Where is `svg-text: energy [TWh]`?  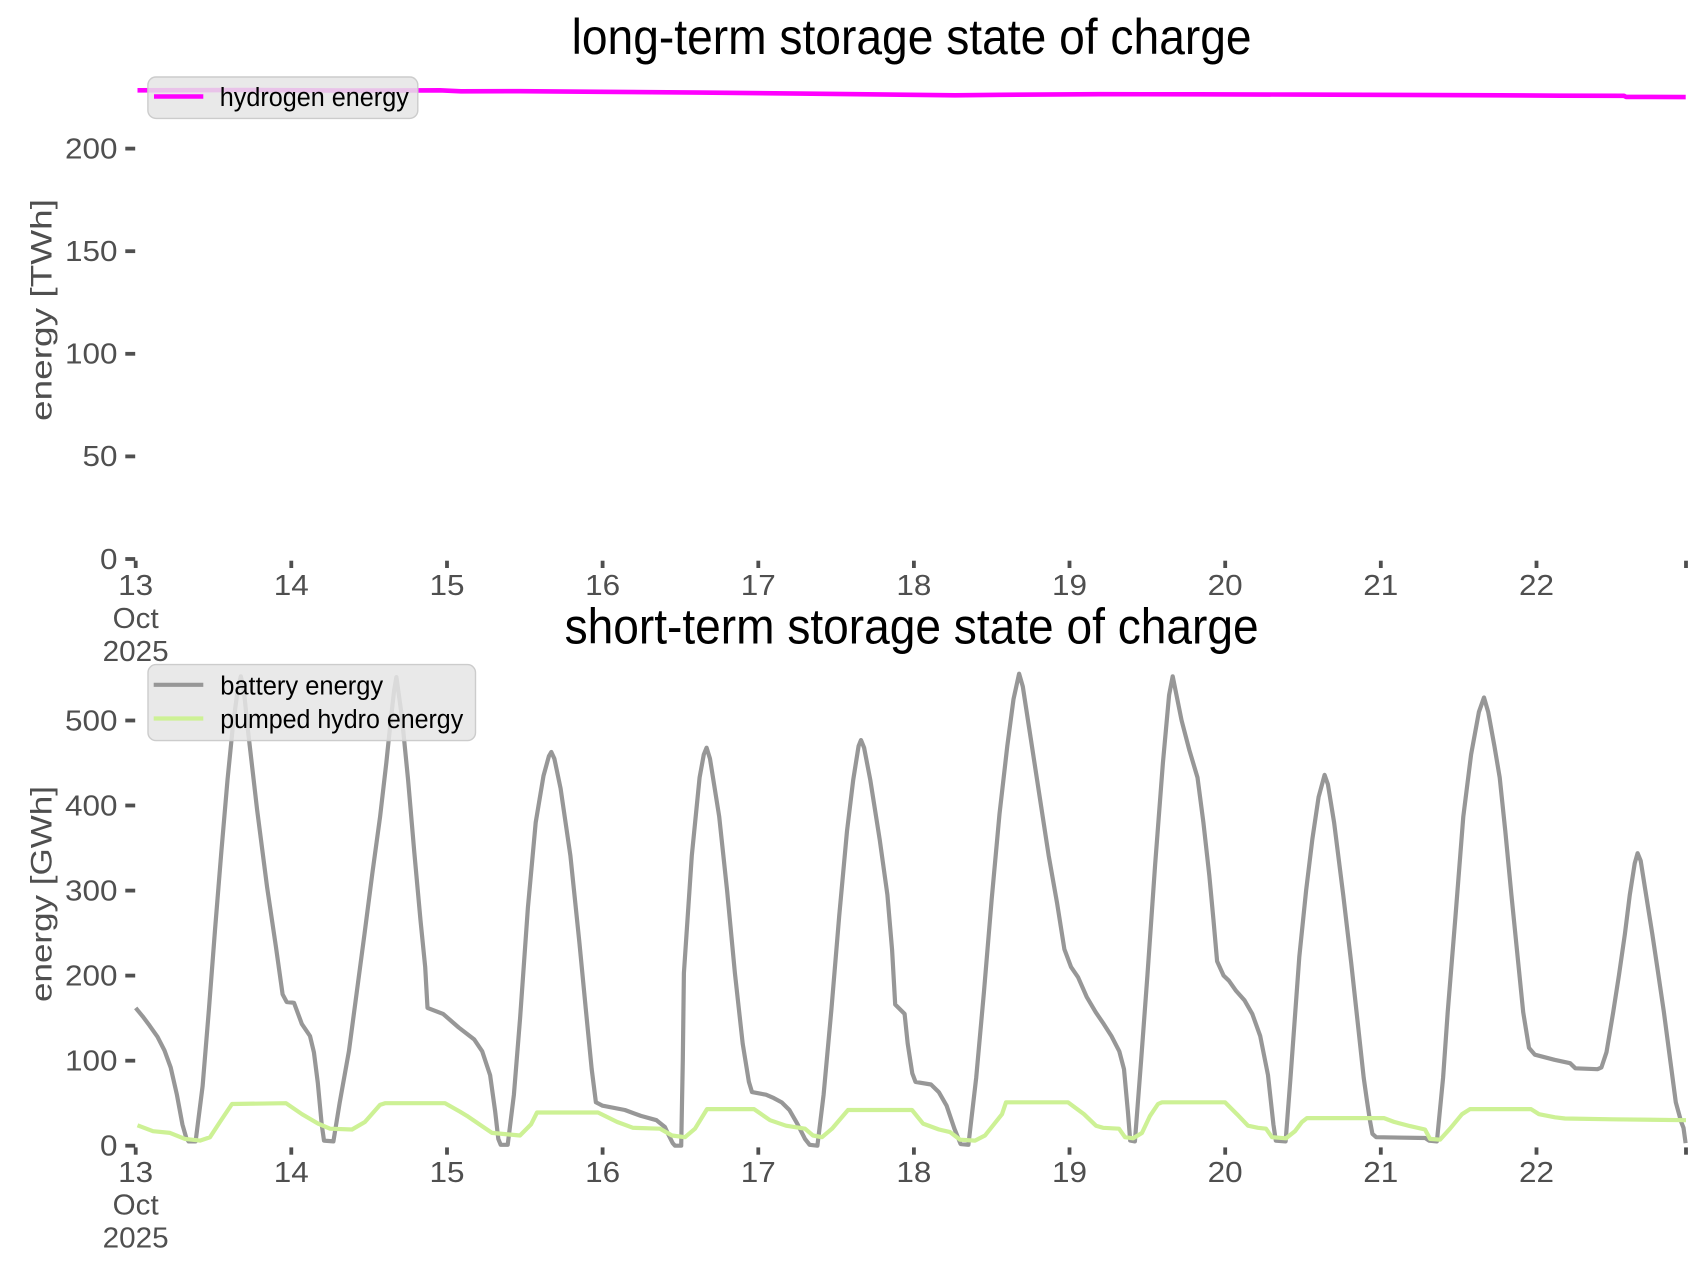 svg-text: energy [TWh] is located at coordinates (41, 310).